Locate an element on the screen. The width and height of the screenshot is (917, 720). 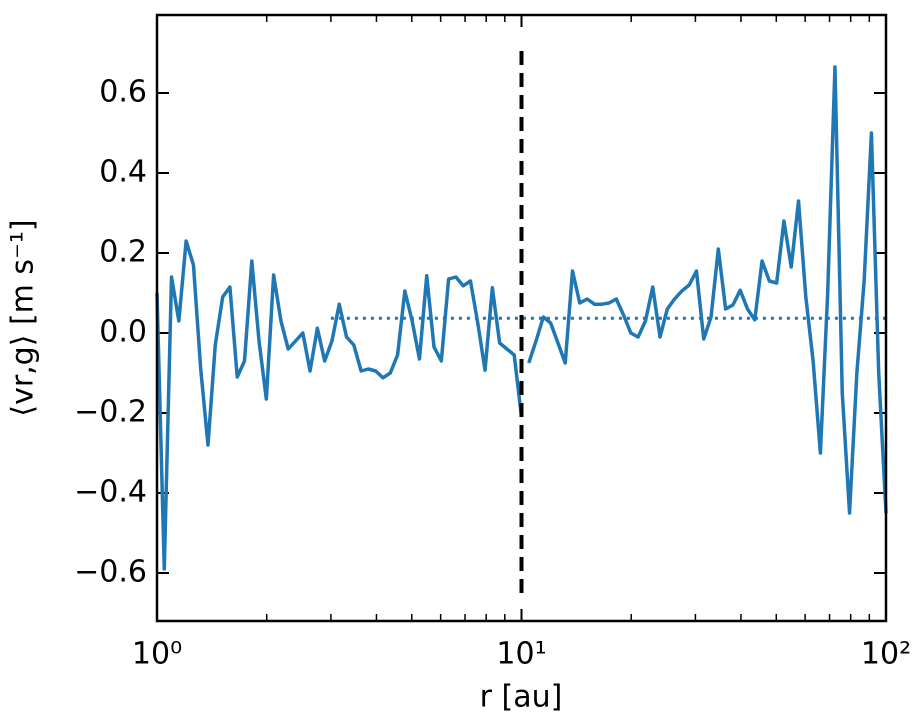
y-tick-label: 0.6 is located at coordinates (123, 92).